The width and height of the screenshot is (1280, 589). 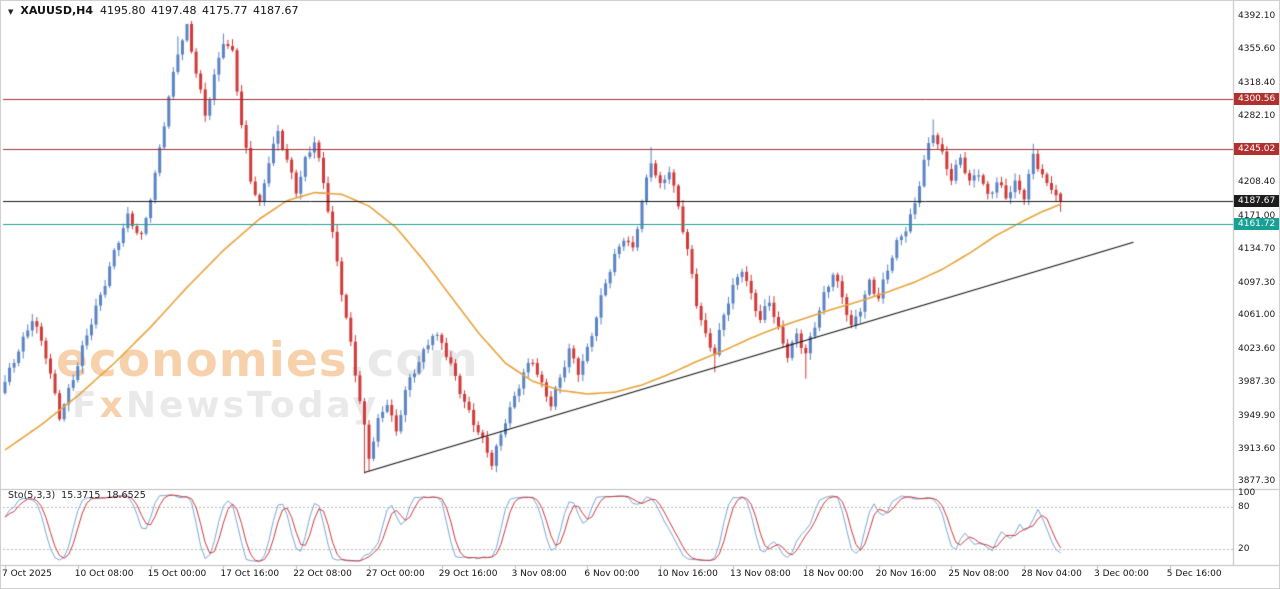 What do you see at coordinates (1051, 574) in the screenshot?
I see `time-axis-label: 28 Nov 04:00` at bounding box center [1051, 574].